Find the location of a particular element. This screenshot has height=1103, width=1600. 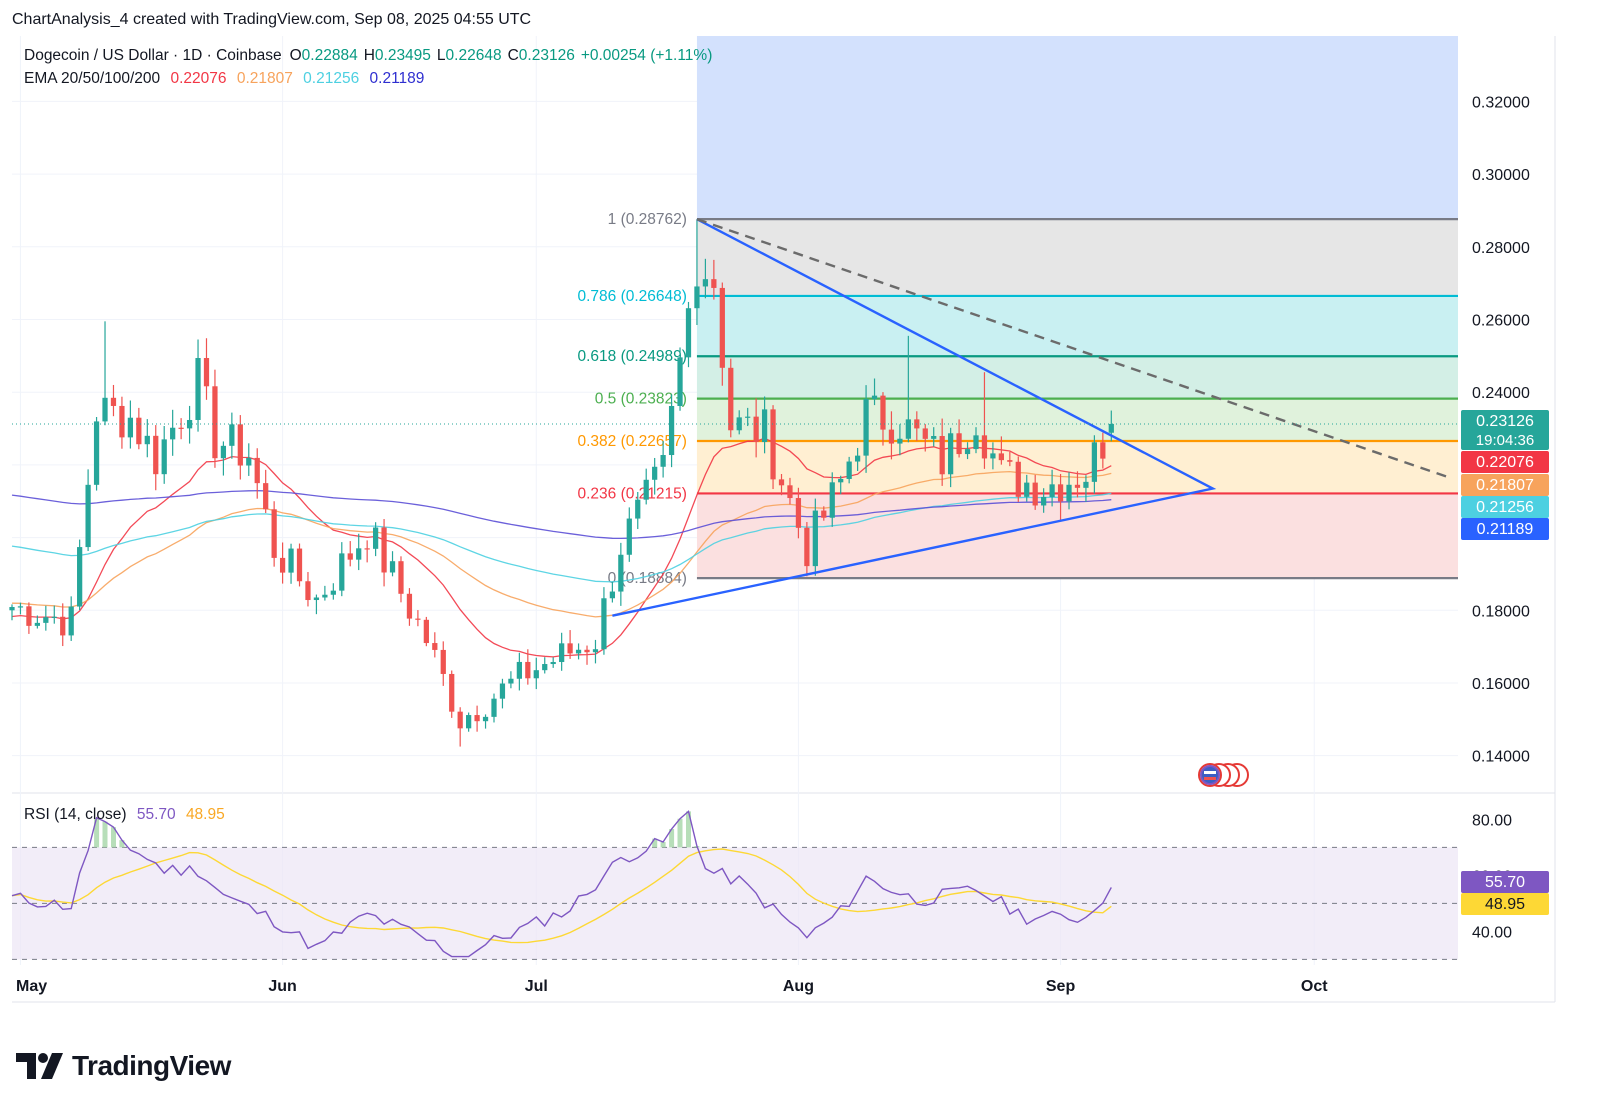

rsi-ma-value: 48.95 is located at coordinates (205, 814).